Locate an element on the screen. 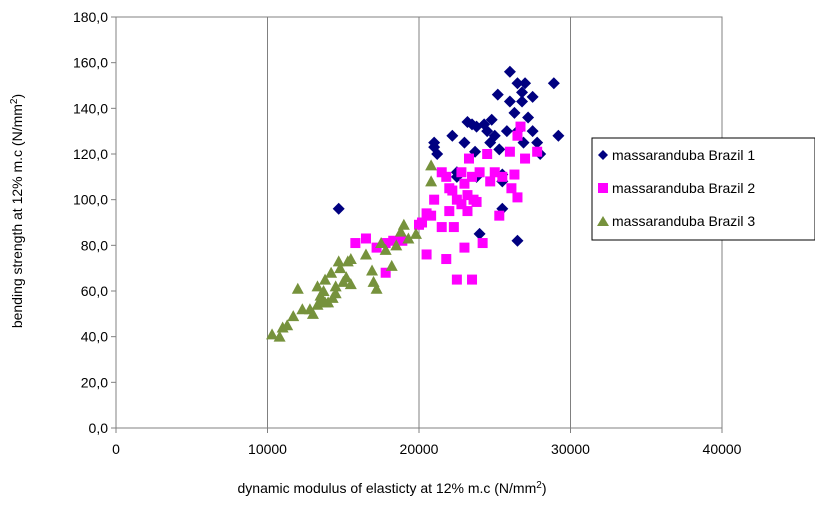 The width and height of the screenshot is (815, 507). x-tick-label: 30000 is located at coordinates (570, 449).